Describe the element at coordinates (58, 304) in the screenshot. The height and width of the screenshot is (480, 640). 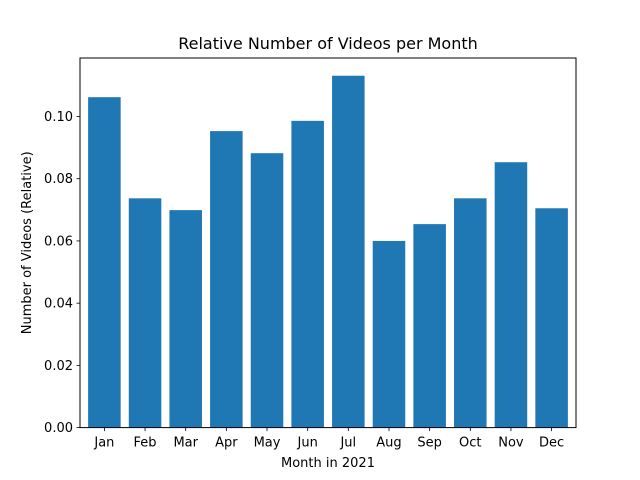
I see `y-tick-label: 0.04` at that location.